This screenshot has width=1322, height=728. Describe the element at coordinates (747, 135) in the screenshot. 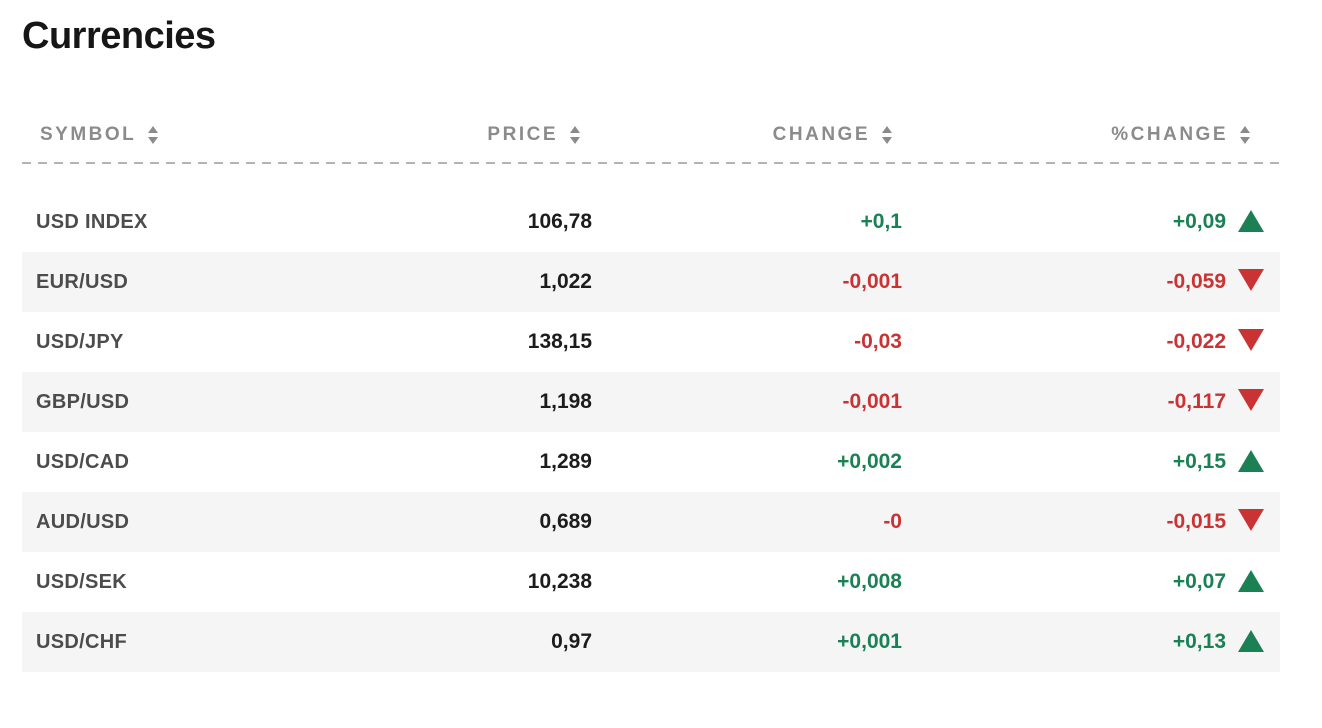

I see `column-header-change: CHANGE` at that location.